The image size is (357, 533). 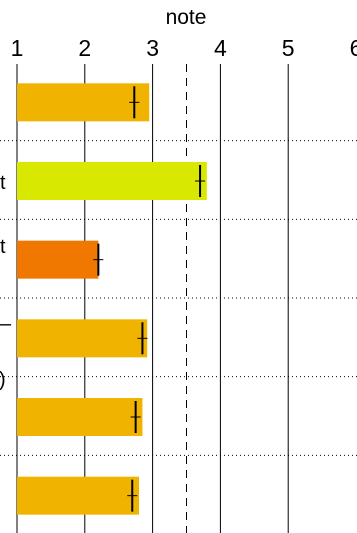 I want to click on x-axis-ticks: 1 2 3 4 5 6, so click(x=184, y=48).